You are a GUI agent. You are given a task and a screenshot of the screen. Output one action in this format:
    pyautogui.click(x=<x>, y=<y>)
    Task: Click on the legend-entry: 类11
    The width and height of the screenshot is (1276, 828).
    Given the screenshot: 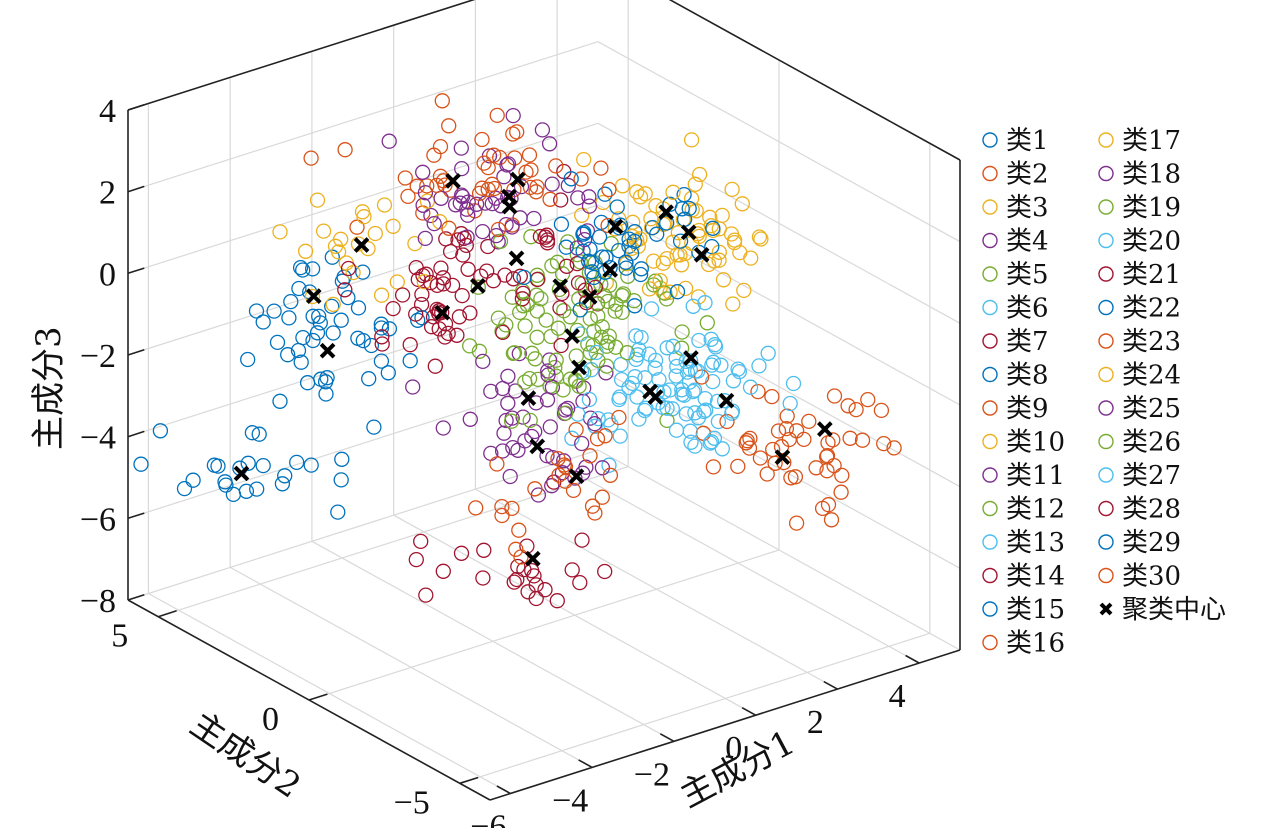 What is the action you would take?
    pyautogui.click(x=1023, y=476)
    